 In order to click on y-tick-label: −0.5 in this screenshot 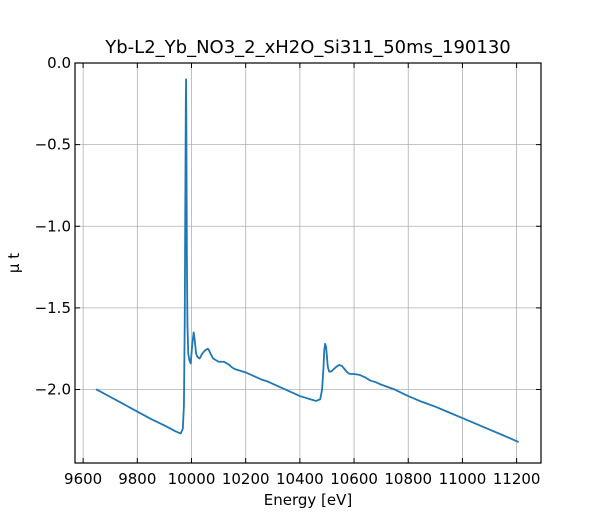, I will do `click(53, 145)`.